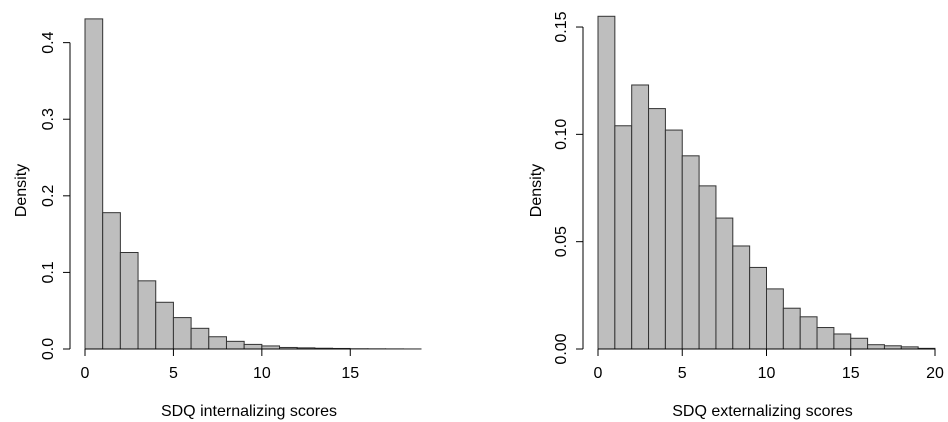  Describe the element at coordinates (21, 190) in the screenshot. I see `internalizing-y-axis-title: Density` at that location.